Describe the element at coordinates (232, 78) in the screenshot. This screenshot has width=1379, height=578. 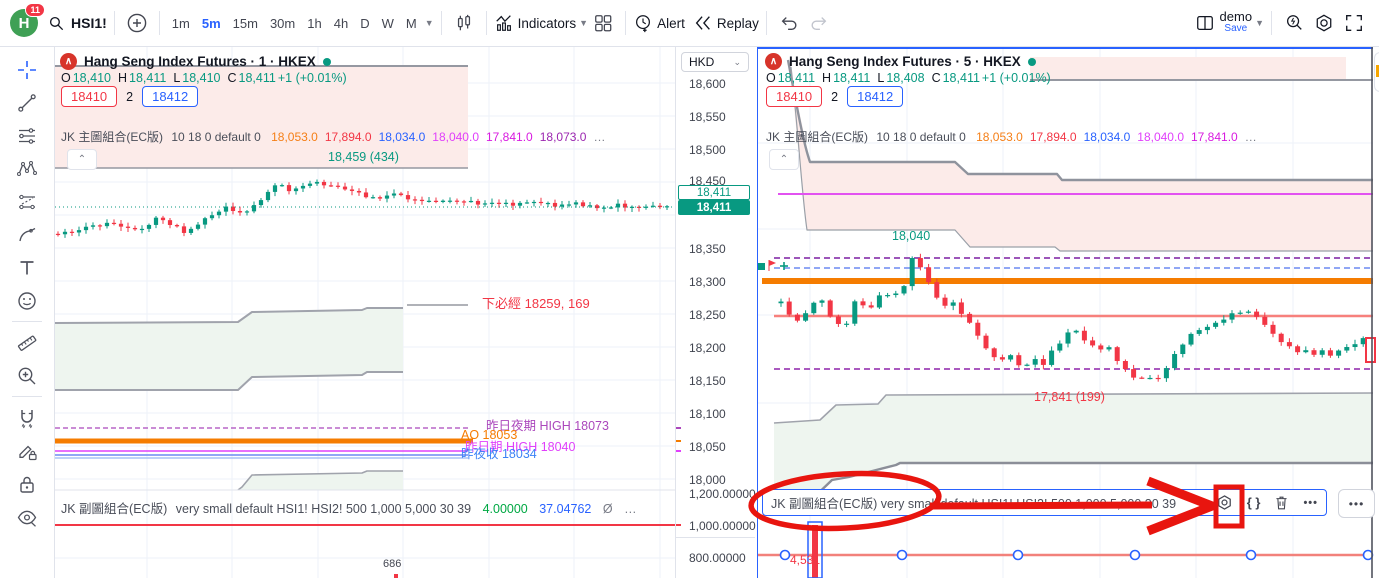
I see `ohlc-key: C` at that location.